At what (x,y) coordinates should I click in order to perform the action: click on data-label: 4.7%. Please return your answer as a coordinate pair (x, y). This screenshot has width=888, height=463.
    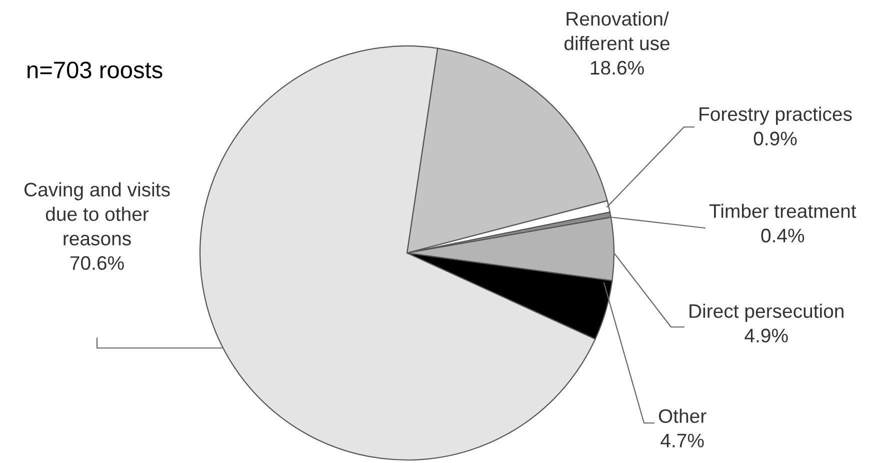
    Looking at the image, I should click on (682, 441).